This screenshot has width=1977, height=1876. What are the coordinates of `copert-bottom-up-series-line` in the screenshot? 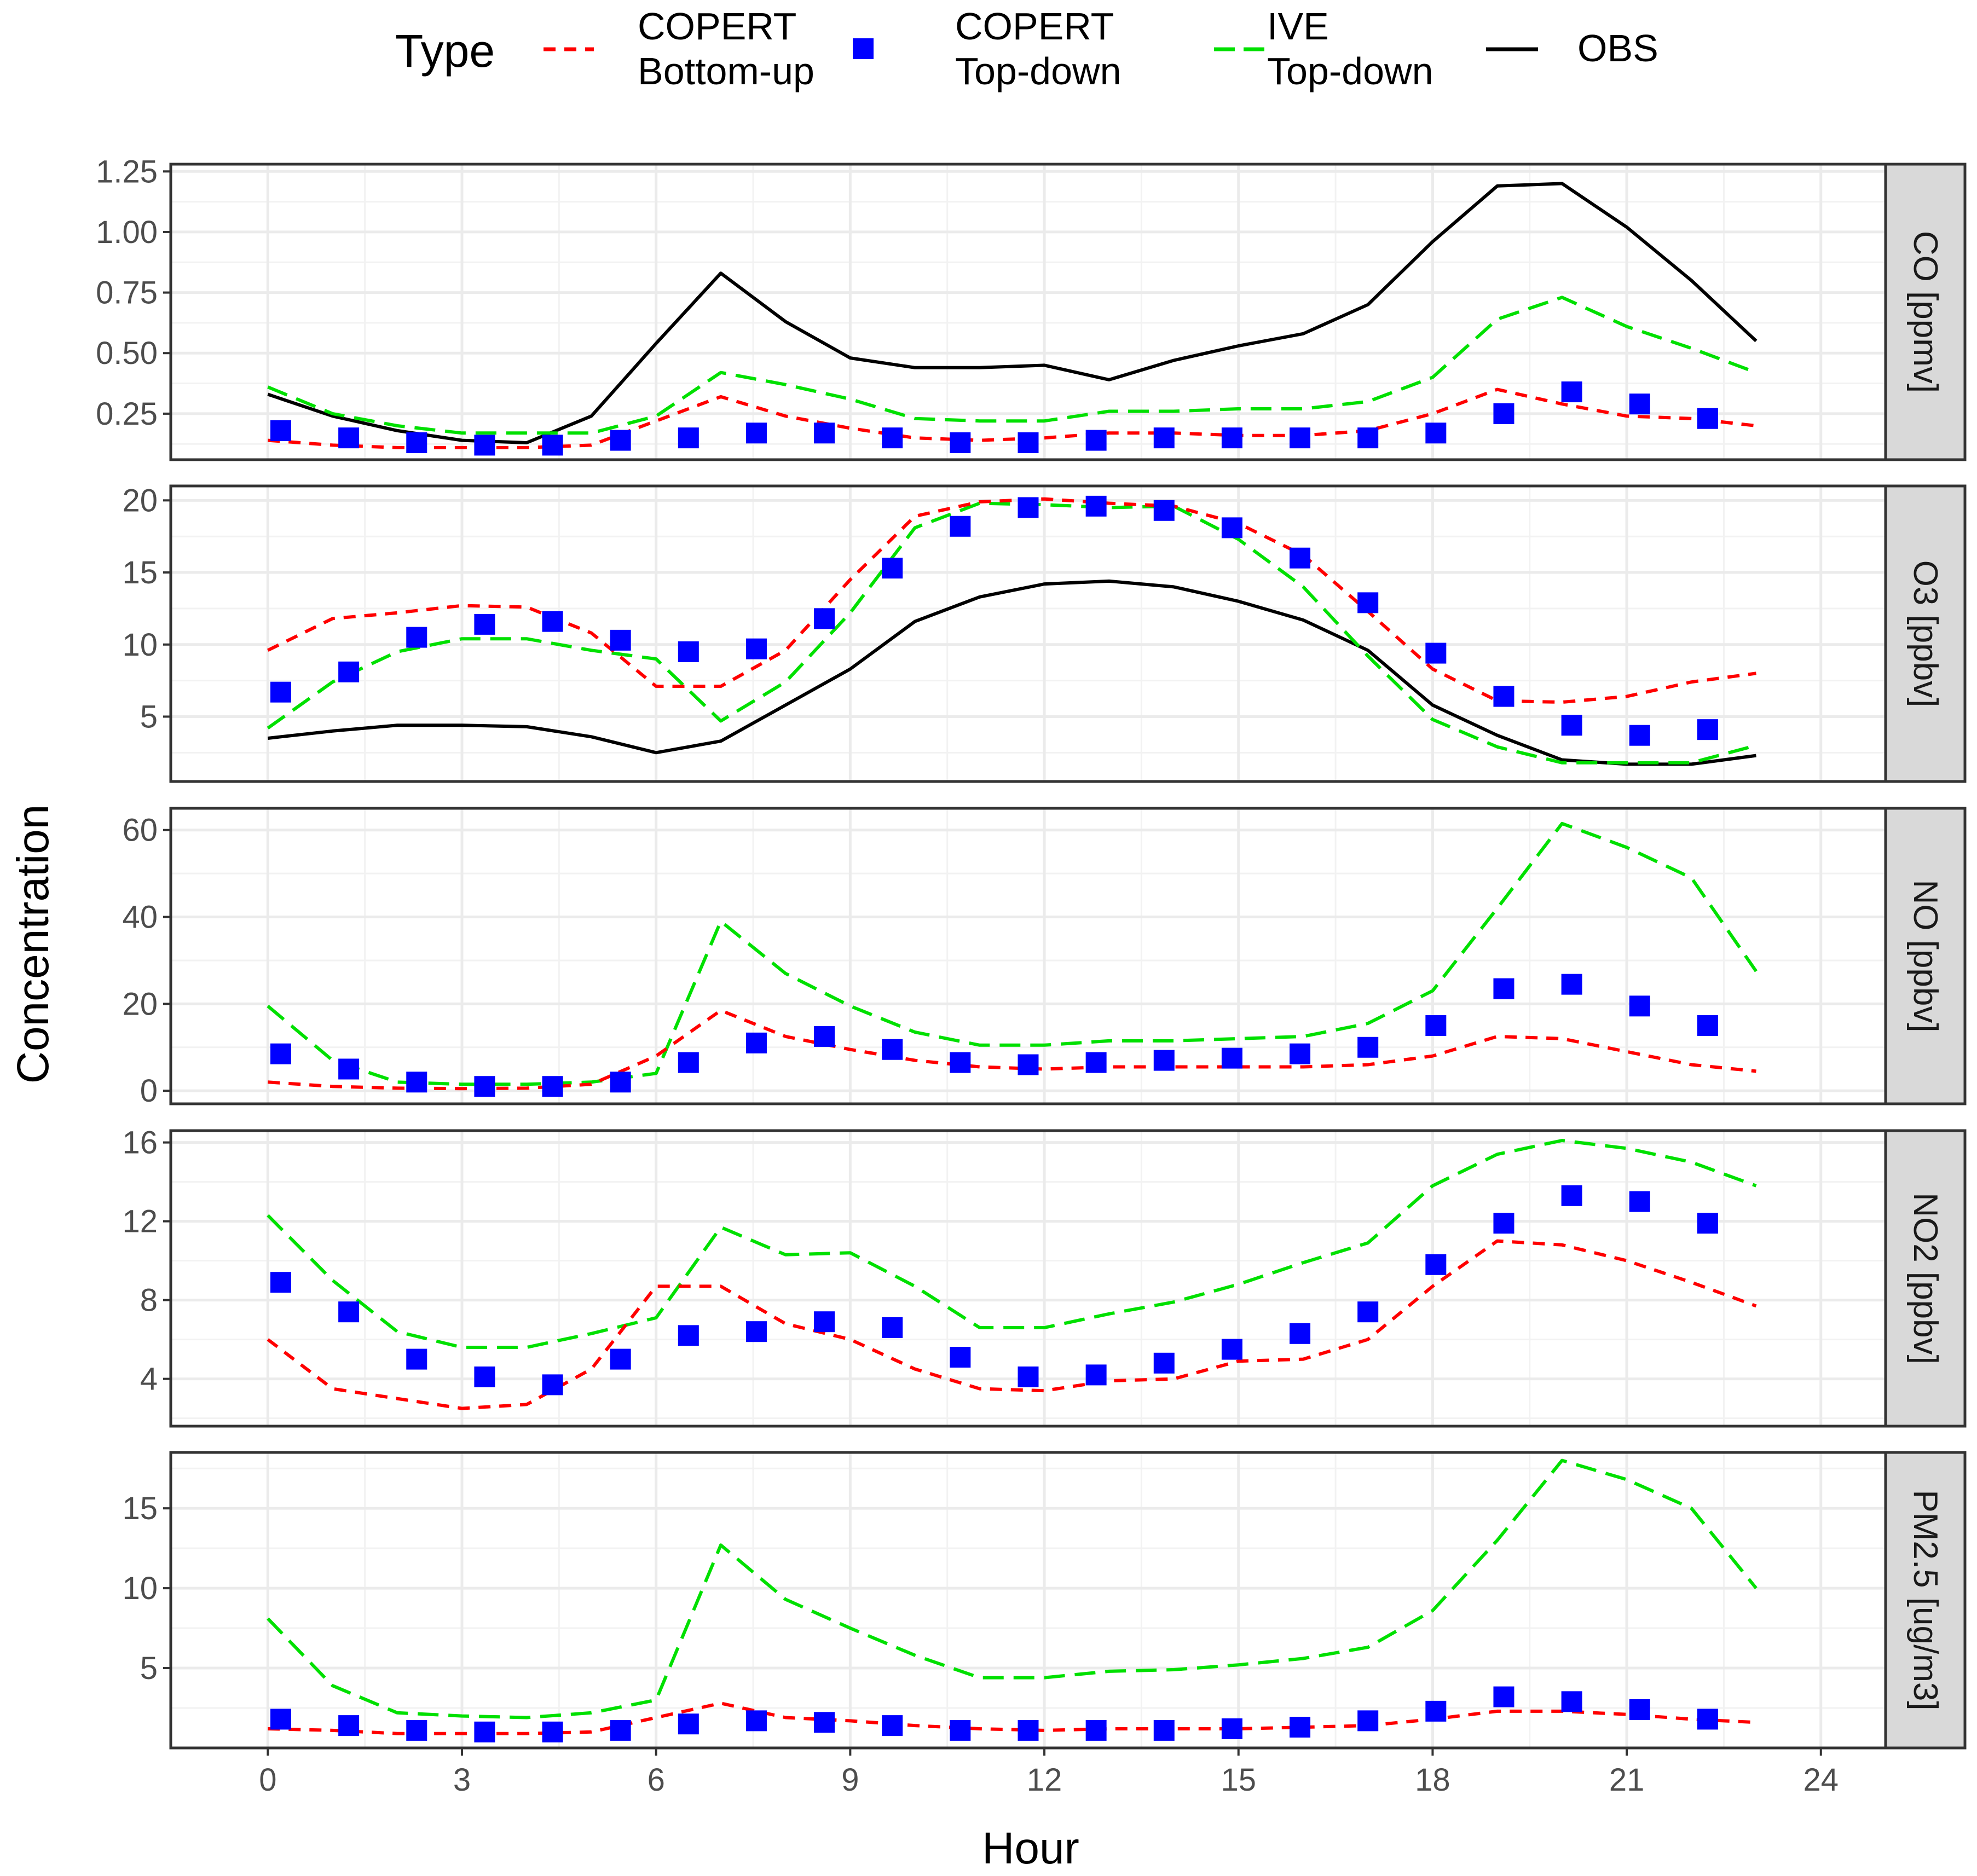 It's located at (1012, 1325).